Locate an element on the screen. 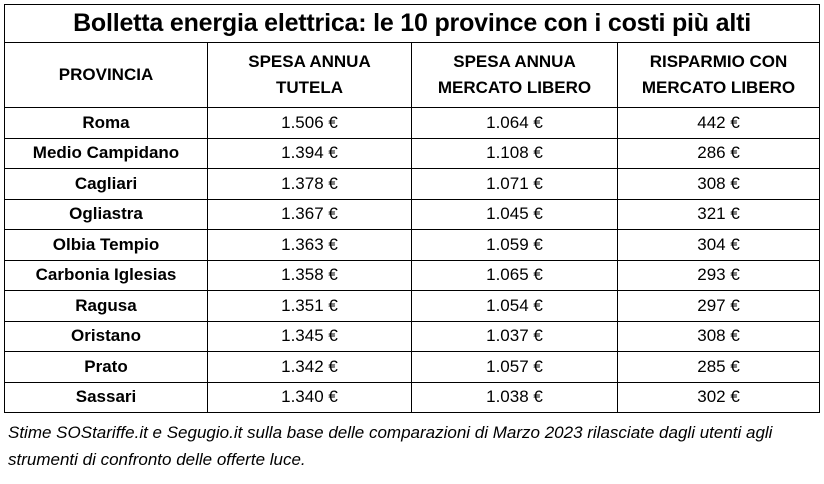 The height and width of the screenshot is (484, 824). cell-spesa-mercato-libero: 1.064 € is located at coordinates (514, 123).